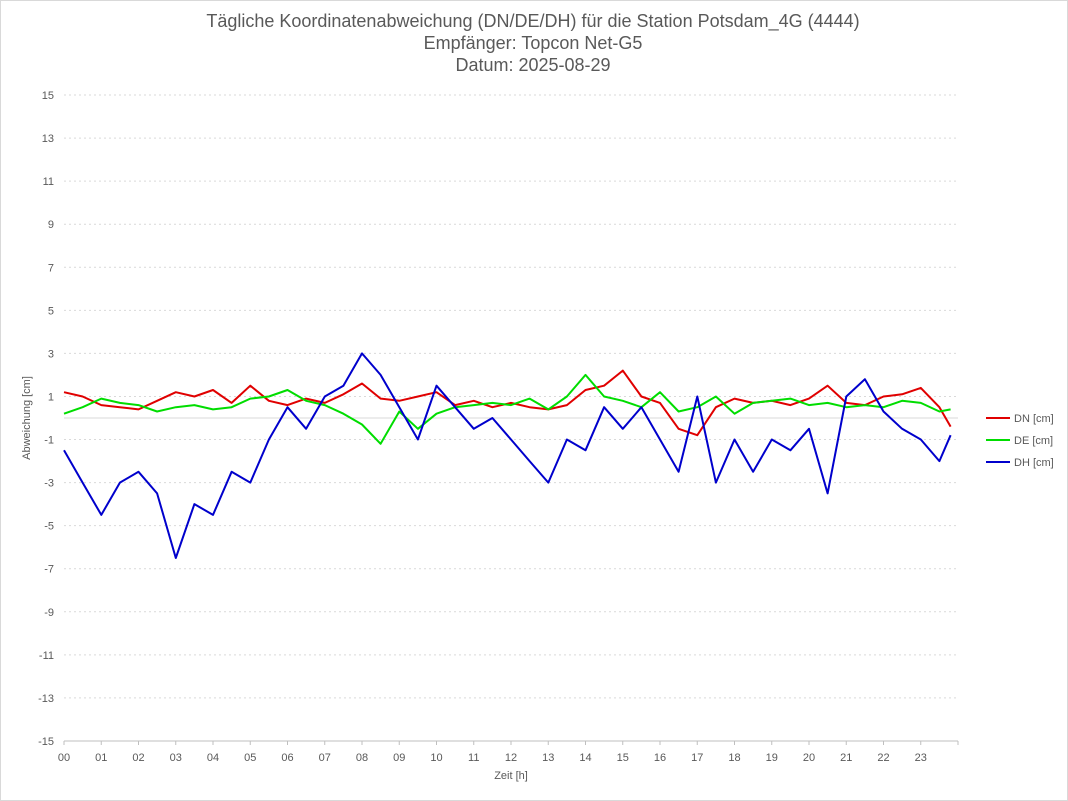  Describe the element at coordinates (46, 419) in the screenshot. I see `y-axis-ticks: 15 13 11 9 7 5 3 1 -1 -3 -5 -7 -9 -11 -13 -15` at that location.